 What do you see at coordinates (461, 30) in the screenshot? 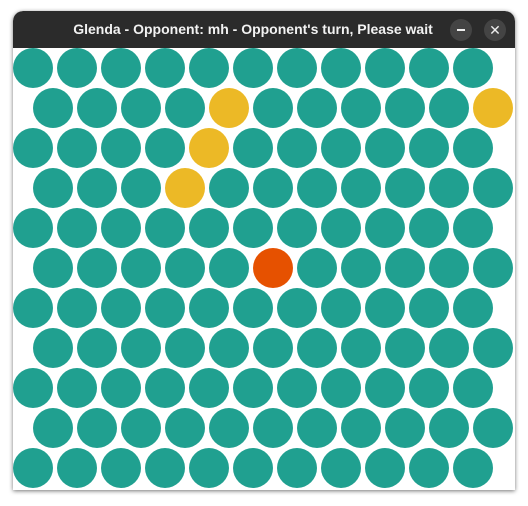
I see `minimize-button` at bounding box center [461, 30].